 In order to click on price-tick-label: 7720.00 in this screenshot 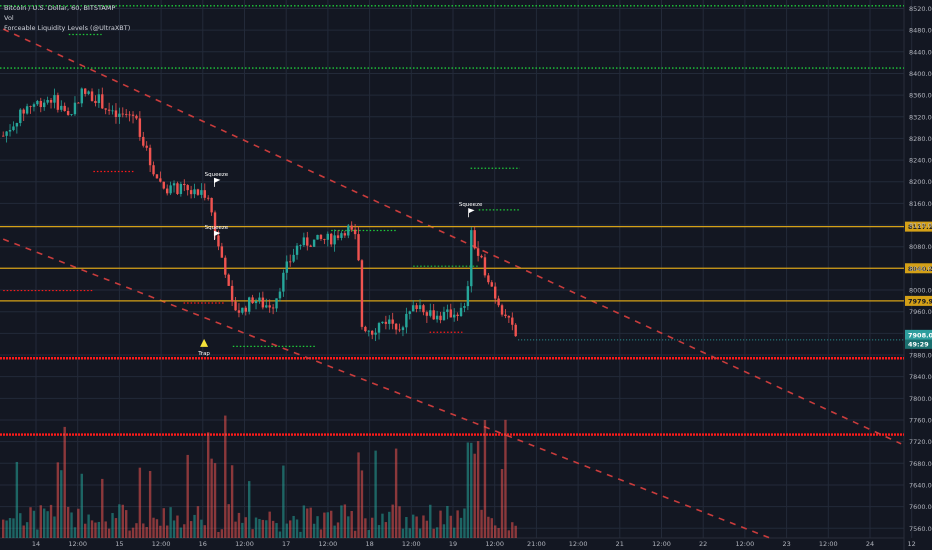, I will do `click(920, 442)`.